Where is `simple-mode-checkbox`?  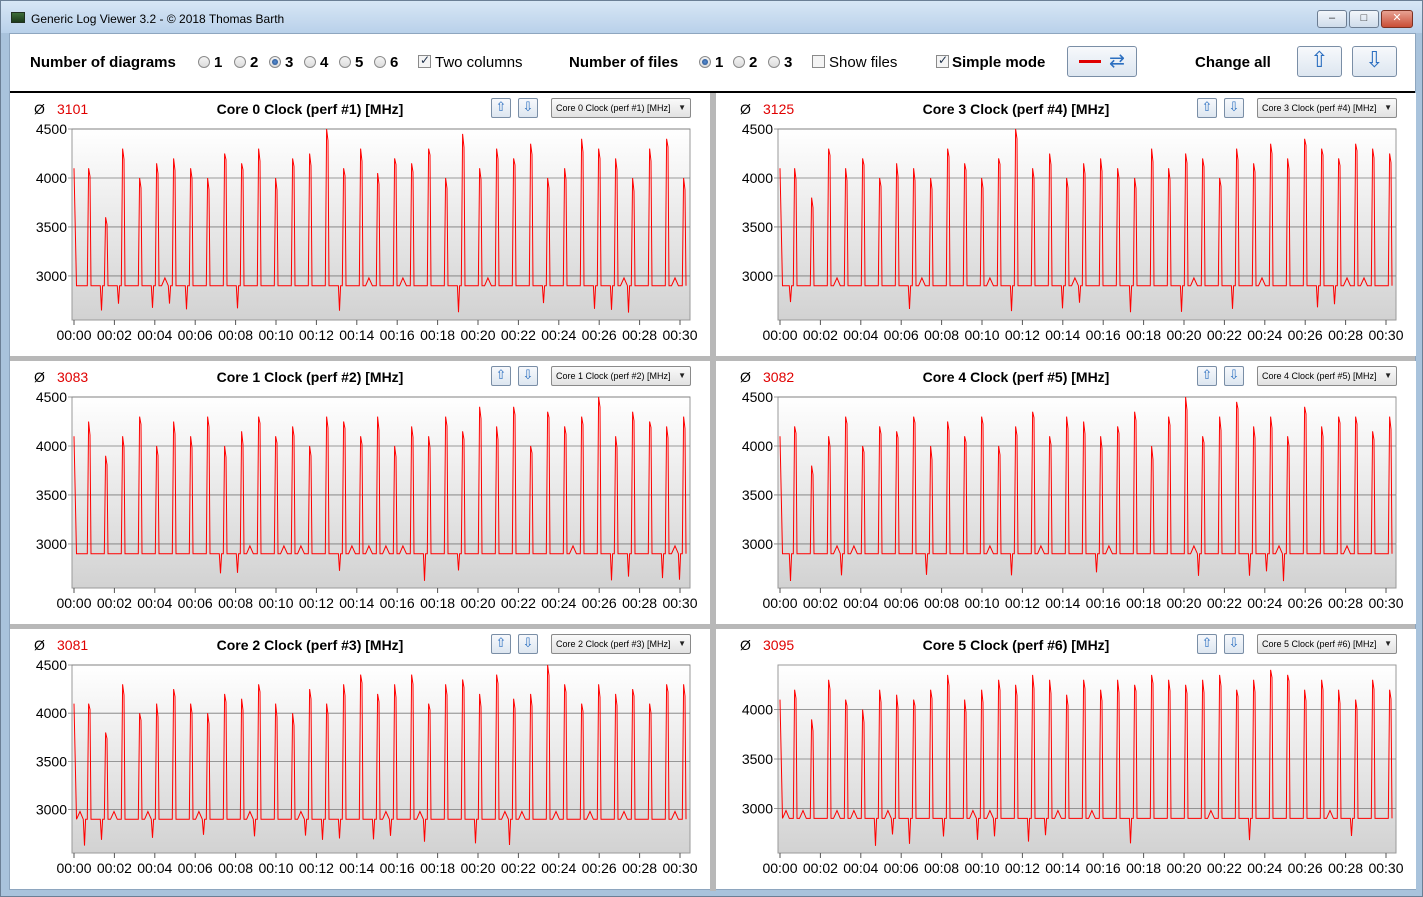 simple-mode-checkbox is located at coordinates (942, 60).